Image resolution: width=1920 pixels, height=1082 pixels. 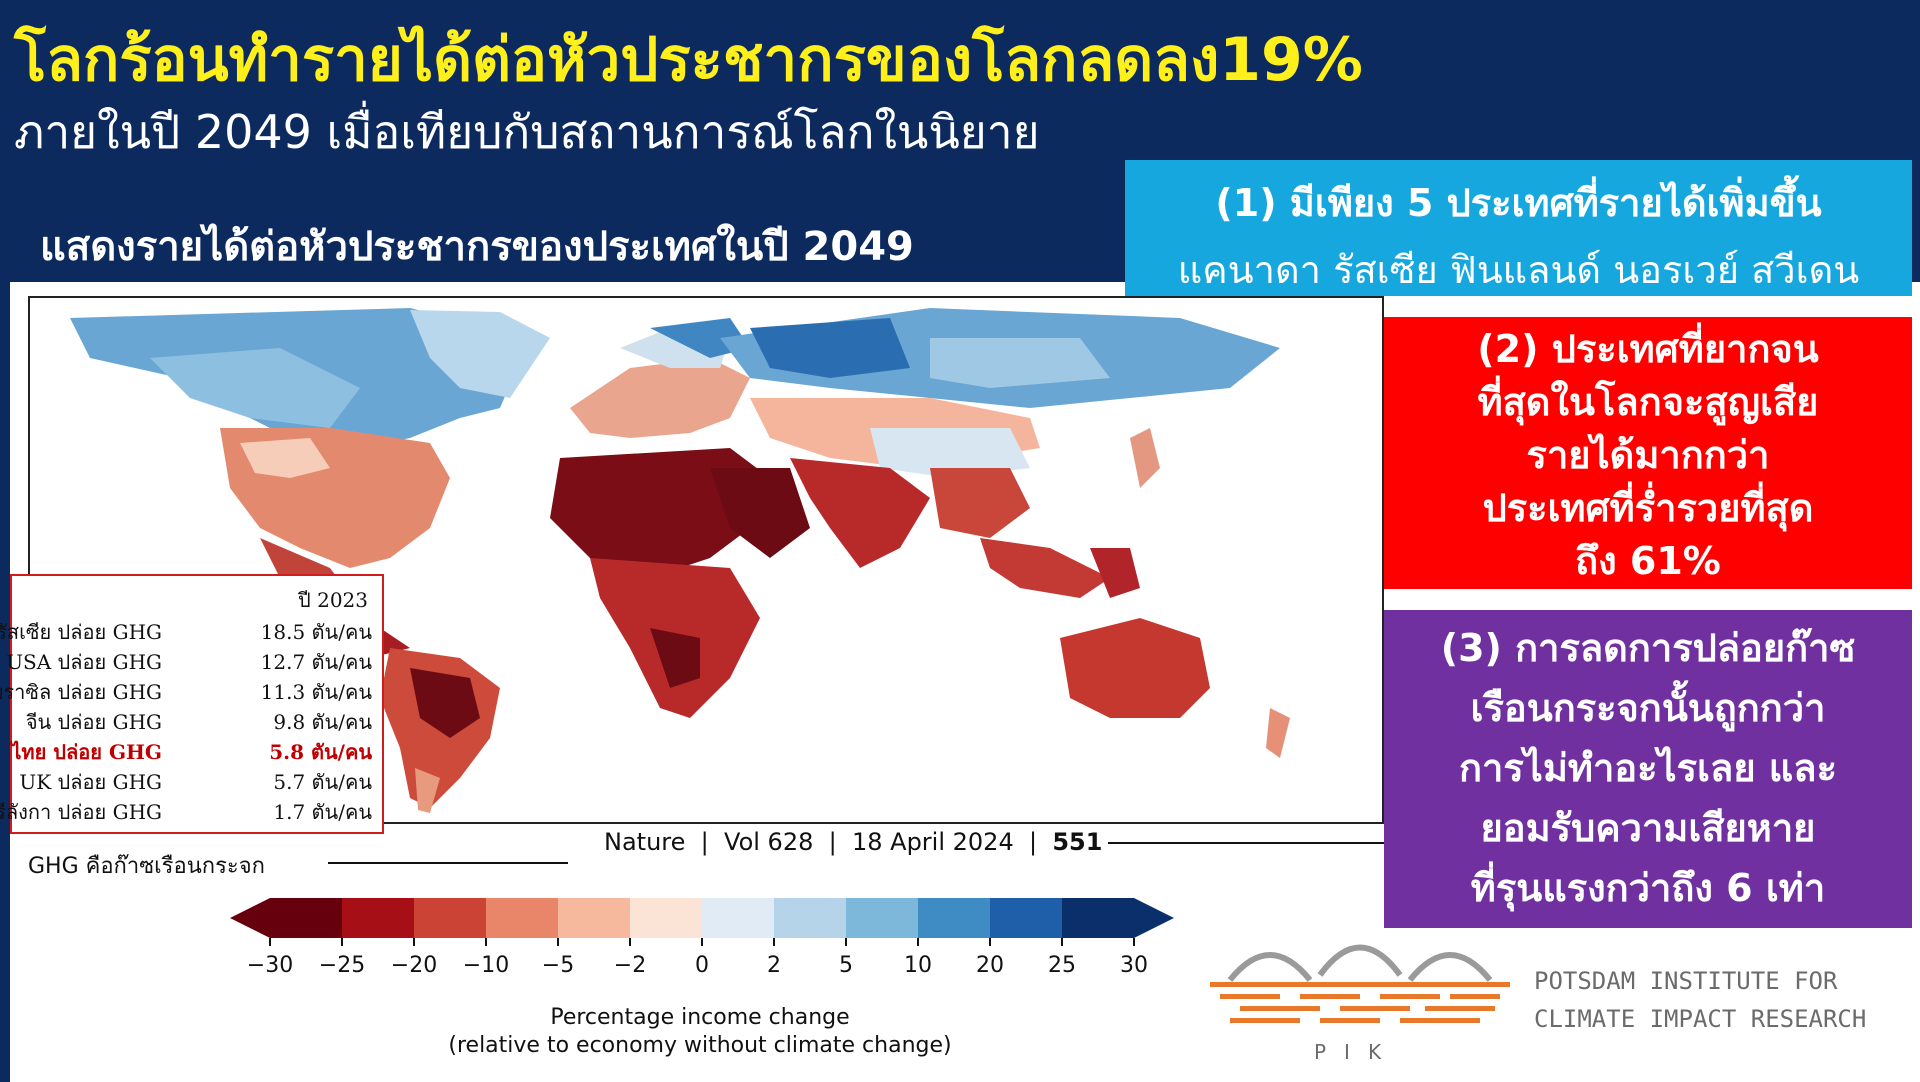 I want to click on callout-line: ที่รุนแรงกว่าถึง 6 เท่า, so click(x=1648, y=888).